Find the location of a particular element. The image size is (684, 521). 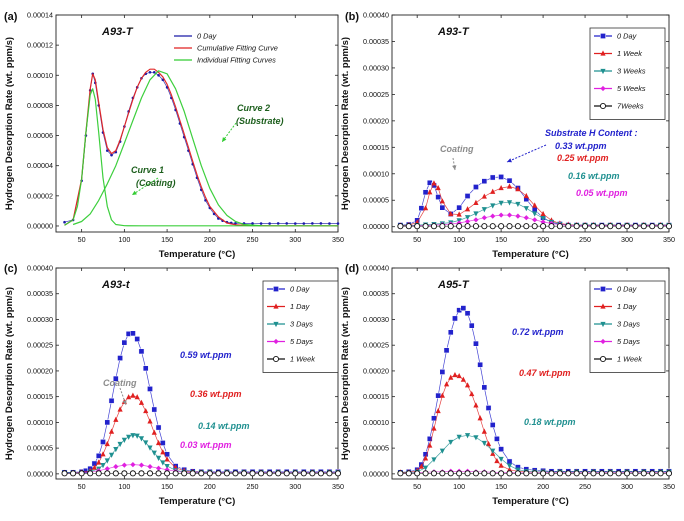

series-line is located at coordinates (201, 434).